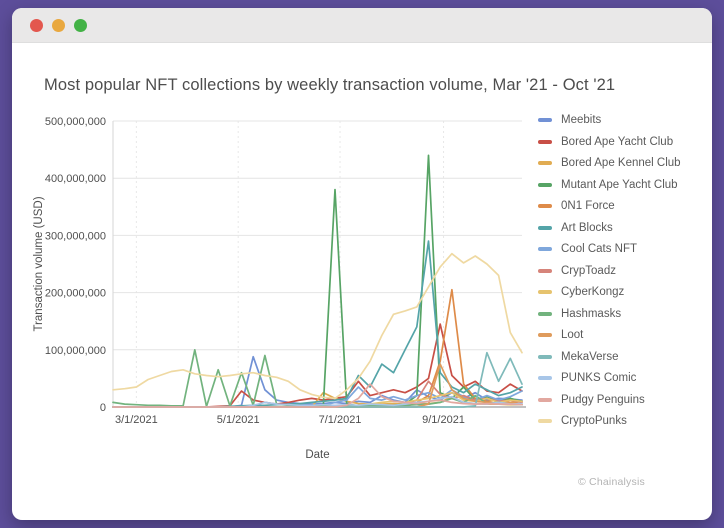  Describe the element at coordinates (75, 122) in the screenshot. I see `y-tick-label: 500,000,000` at that location.